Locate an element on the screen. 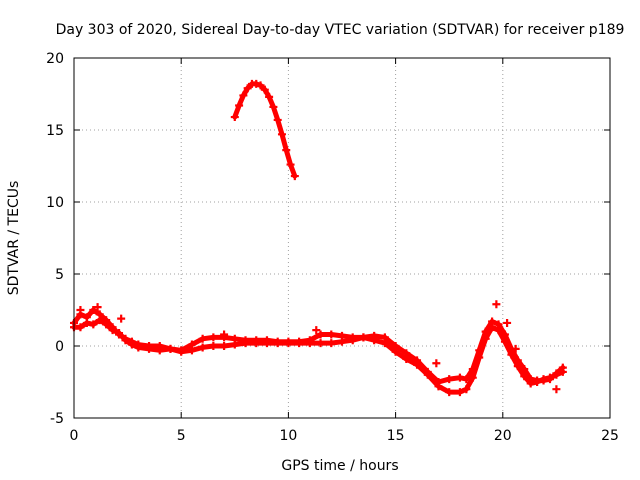 The height and width of the screenshot is (480, 640). y-tick-label: 5 is located at coordinates (59, 275).